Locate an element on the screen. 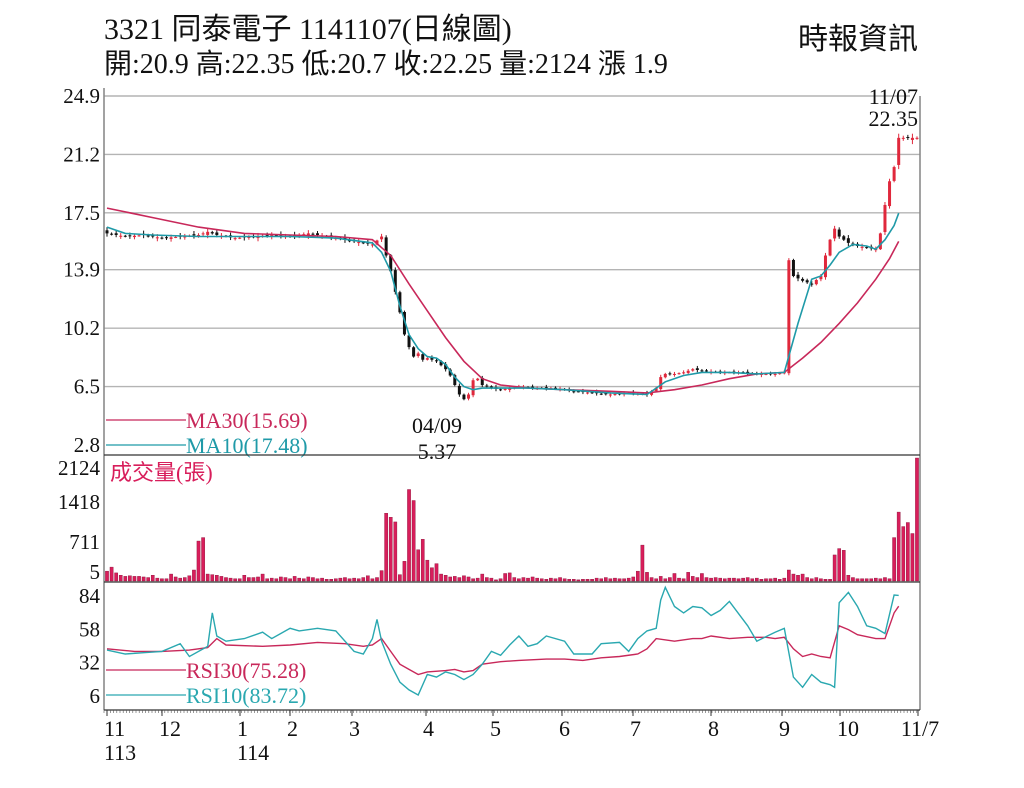 The image size is (1024, 788). x-tick-label: 8 is located at coordinates (713, 728).